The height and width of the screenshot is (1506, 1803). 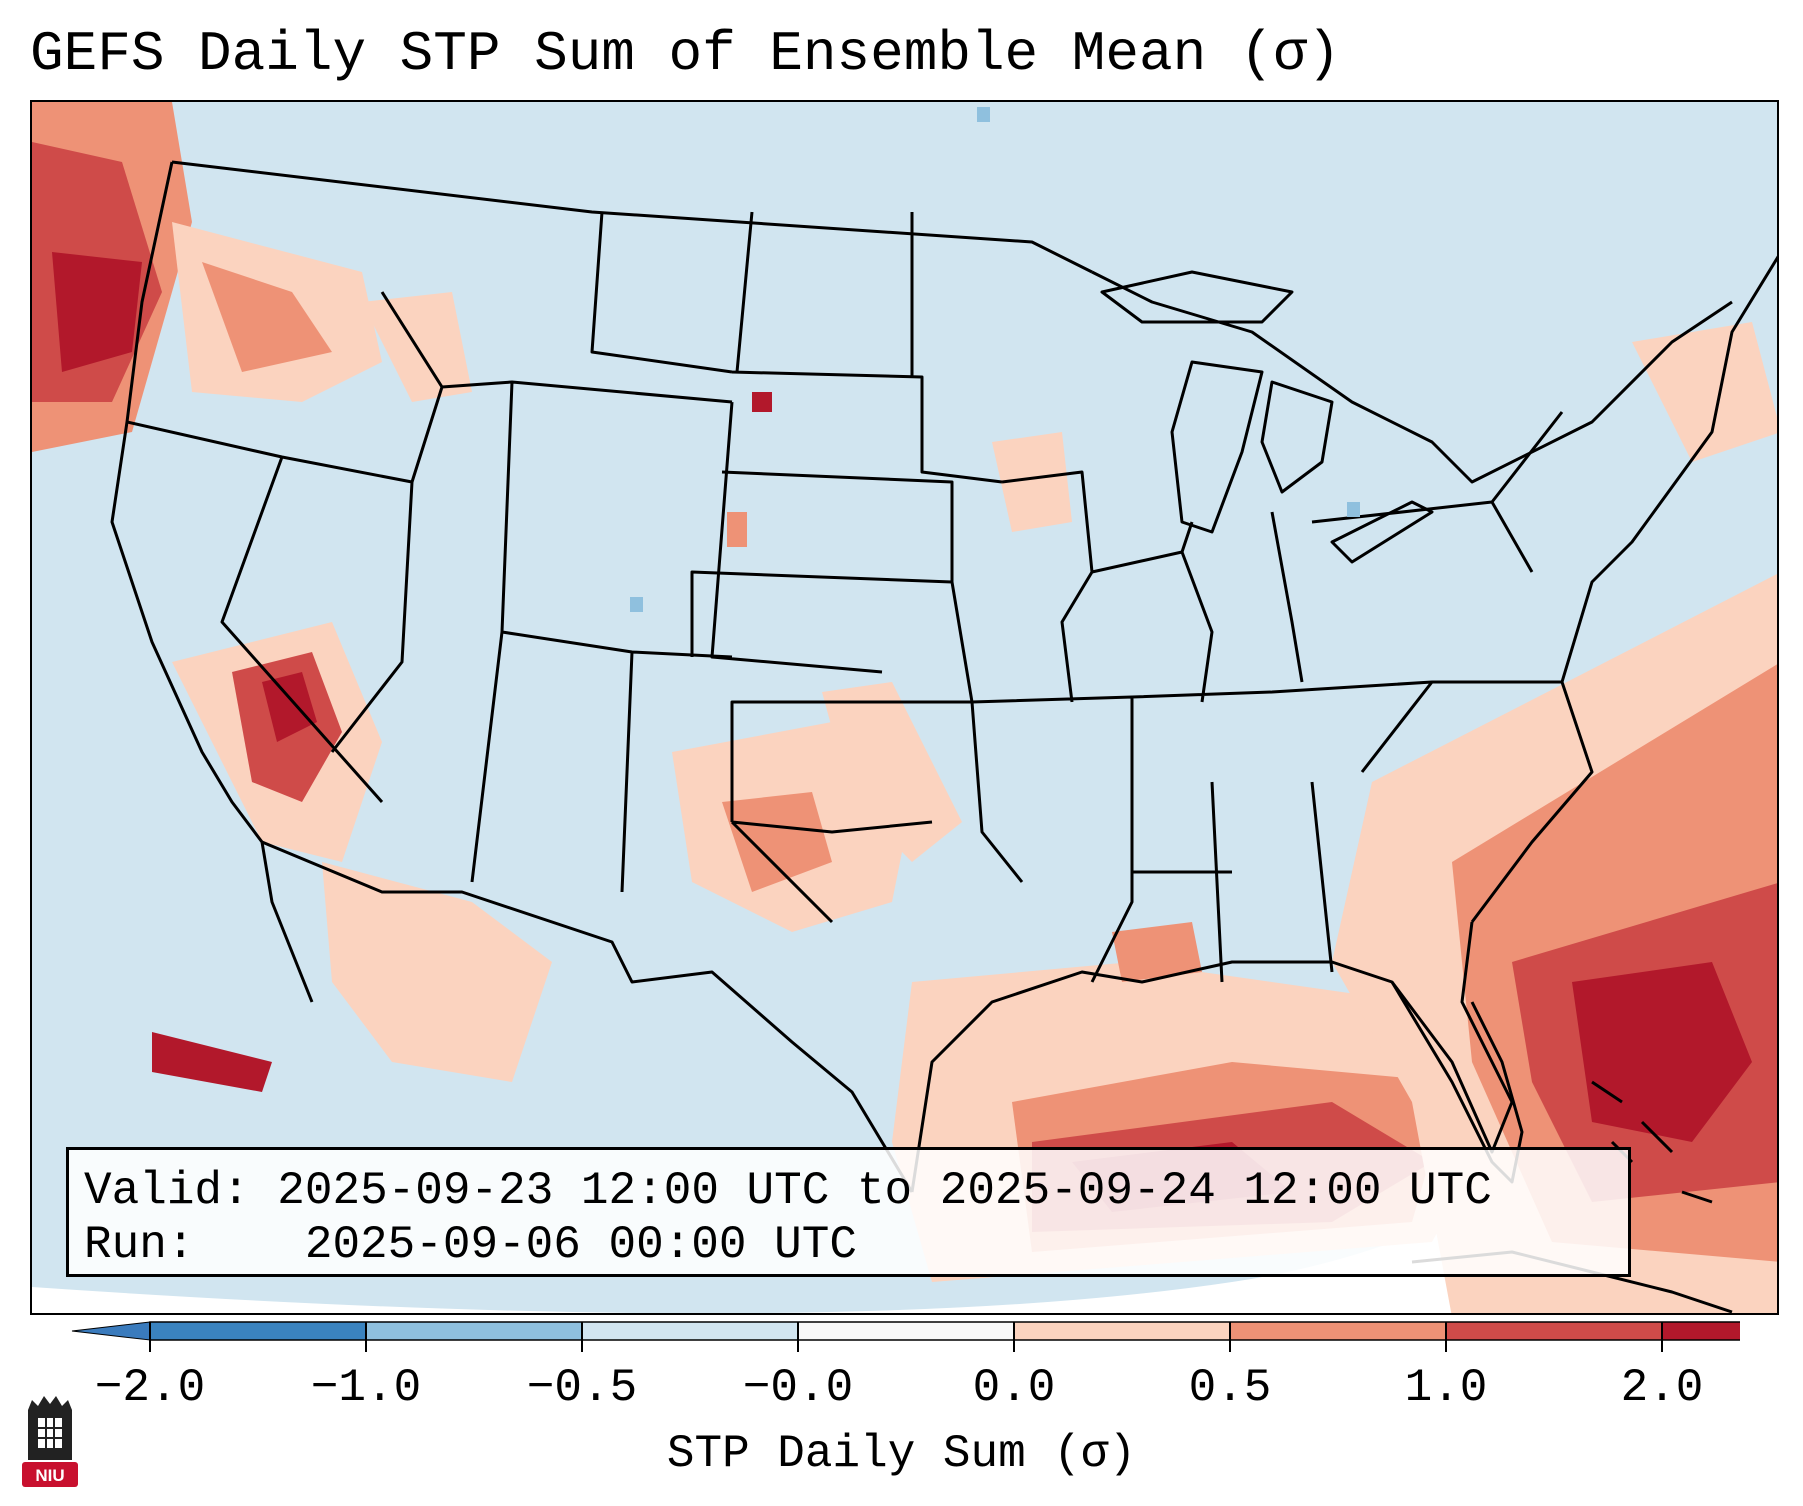 I want to click on map-title: GEFS Daily STP Sum of Ensemble Mean (σ), so click(x=685, y=54).